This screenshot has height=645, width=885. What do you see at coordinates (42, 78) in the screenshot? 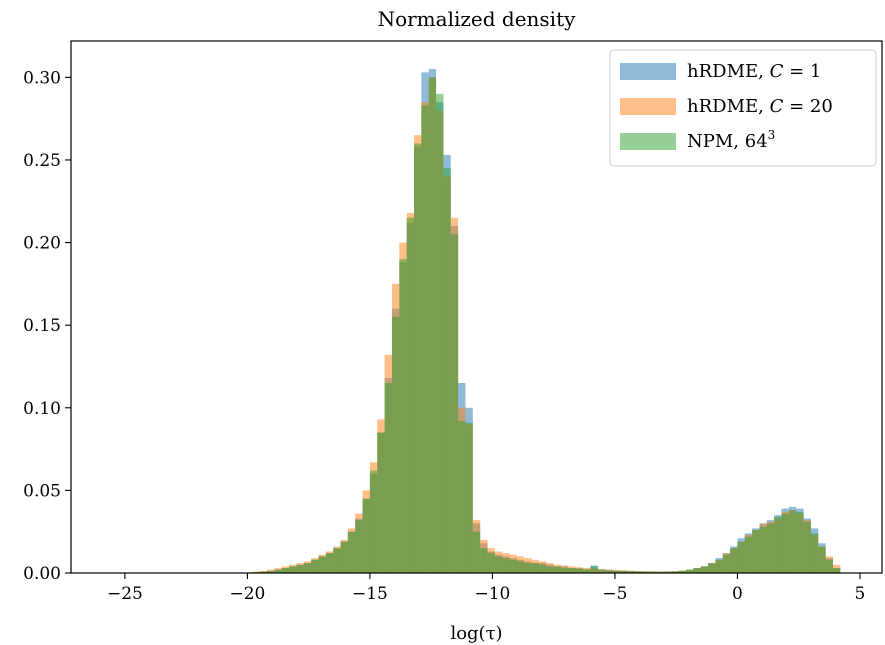
I see `y-tick-label: 0.30` at bounding box center [42, 78].